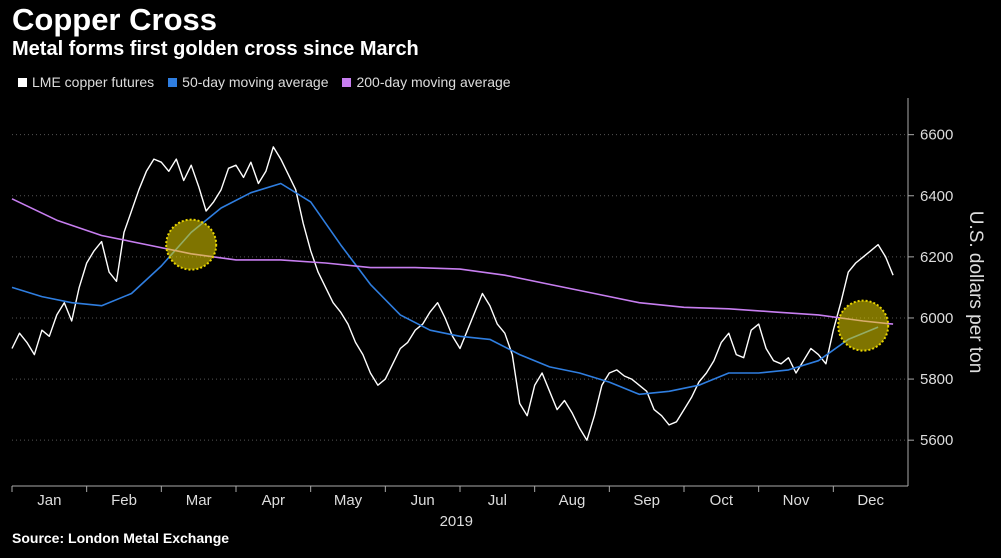 The image size is (1001, 558). Describe the element at coordinates (121, 538) in the screenshot. I see `source-note: Source: London Metal Exchange` at that location.